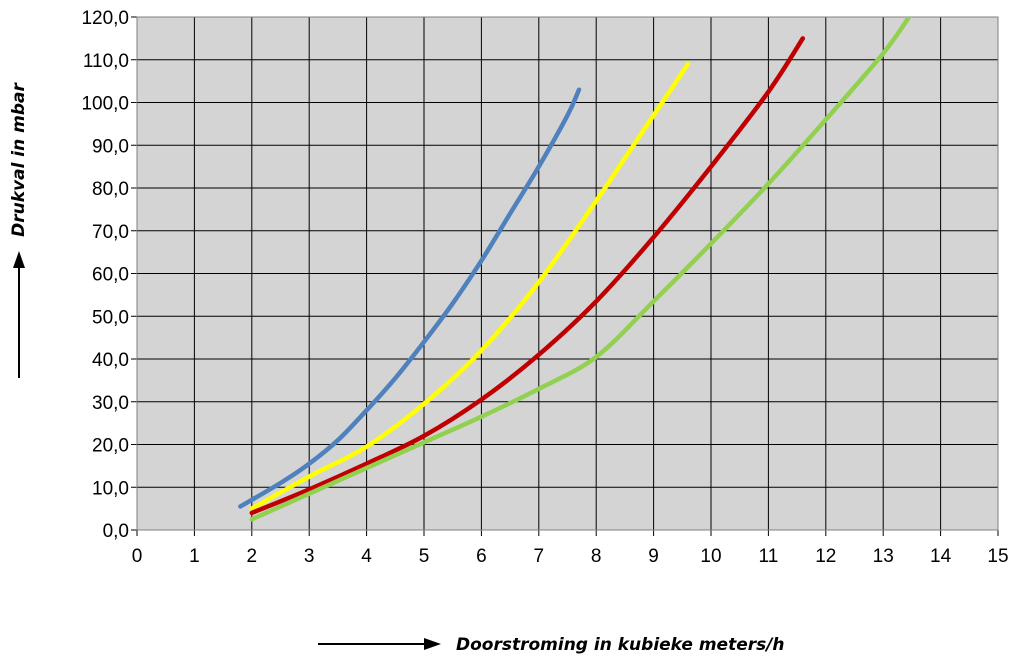  Describe the element at coordinates (110, 403) in the screenshot. I see `y-tick-label: 30,0` at that location.